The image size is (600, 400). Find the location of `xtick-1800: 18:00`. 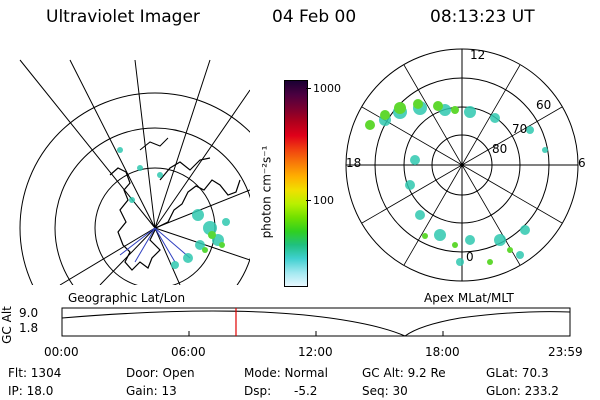

xtick-1800: 18:00 is located at coordinates (442, 352).